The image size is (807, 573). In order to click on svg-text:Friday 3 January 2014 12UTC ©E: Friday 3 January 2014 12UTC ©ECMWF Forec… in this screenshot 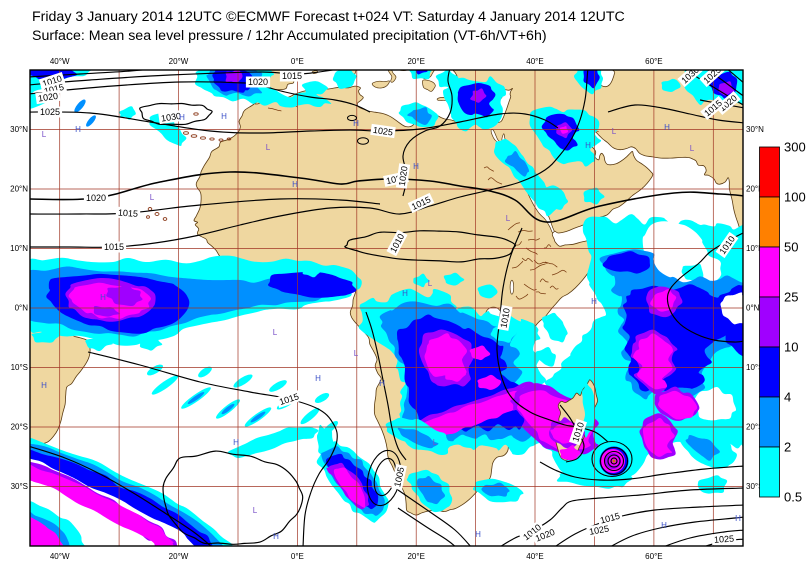, I will do `click(328, 17)`.